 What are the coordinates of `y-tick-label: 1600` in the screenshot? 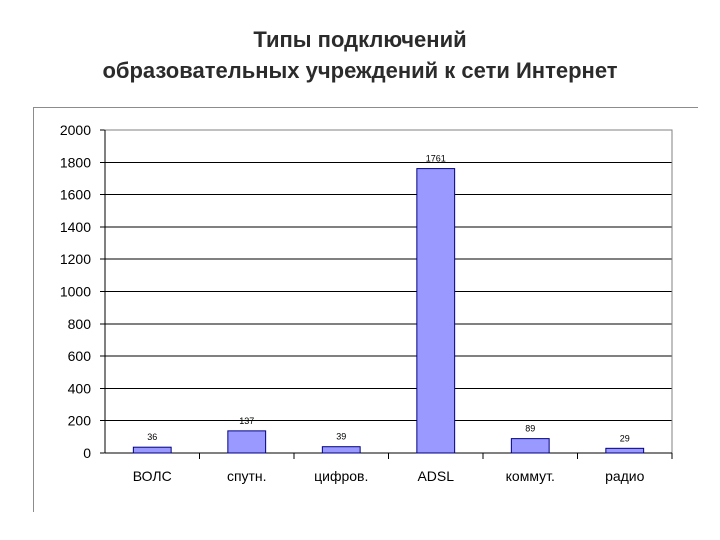 It's located at (75, 195).